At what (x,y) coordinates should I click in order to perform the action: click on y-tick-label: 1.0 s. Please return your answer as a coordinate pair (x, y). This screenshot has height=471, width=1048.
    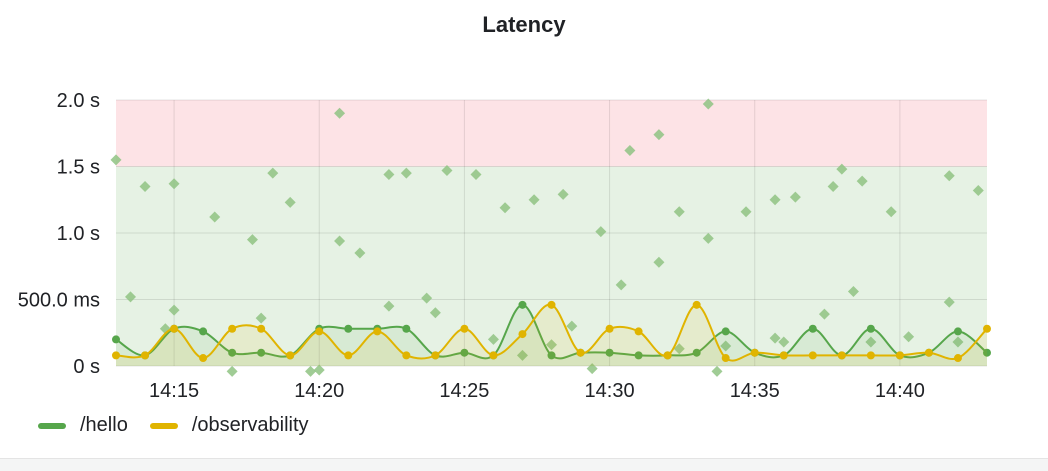
    Looking at the image, I should click on (78, 234).